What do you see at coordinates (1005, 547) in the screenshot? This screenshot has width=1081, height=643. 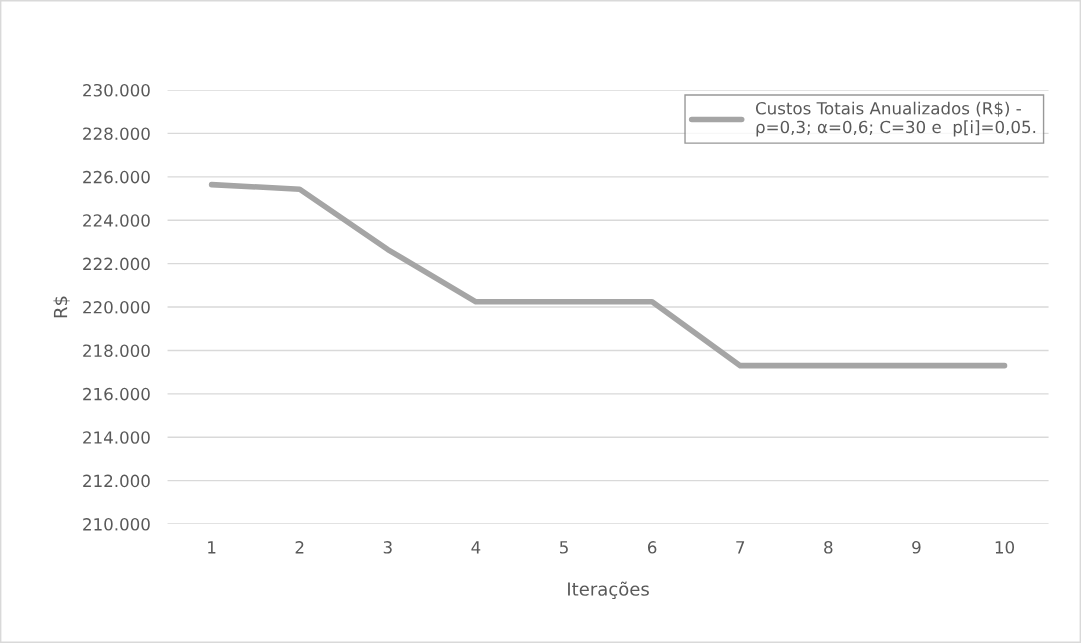 I see `x-tick-label: 10` at bounding box center [1005, 547].